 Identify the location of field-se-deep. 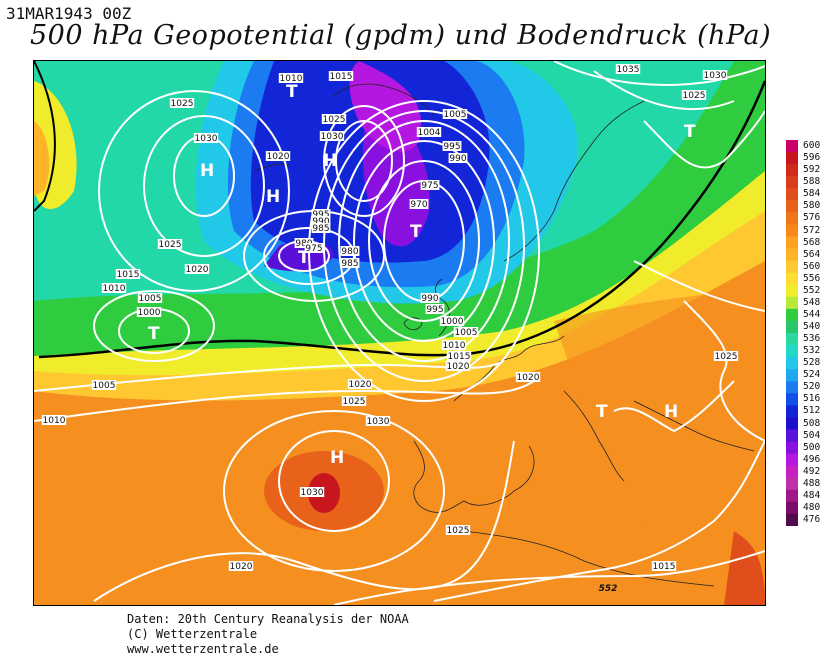
(744, 568).